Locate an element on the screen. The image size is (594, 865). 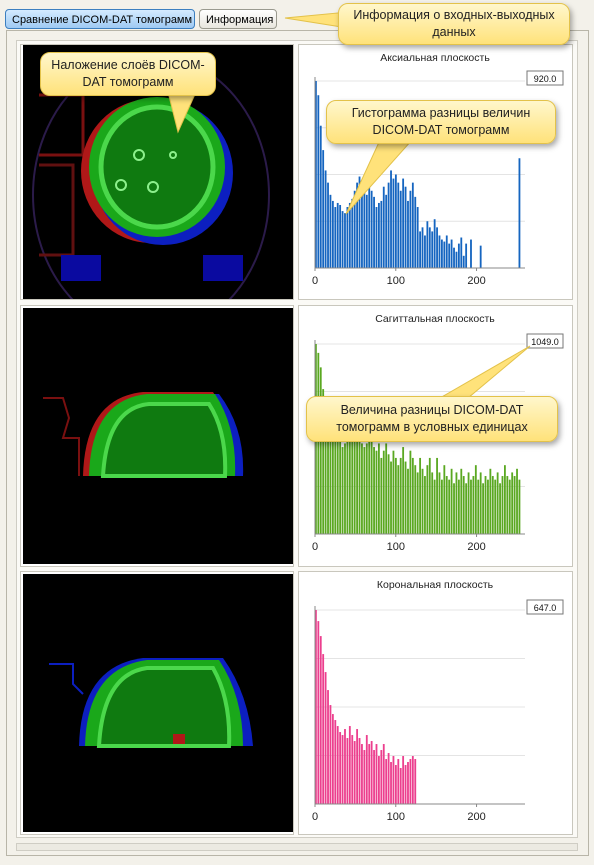
max-value-box is located at coordinates (545, 341).